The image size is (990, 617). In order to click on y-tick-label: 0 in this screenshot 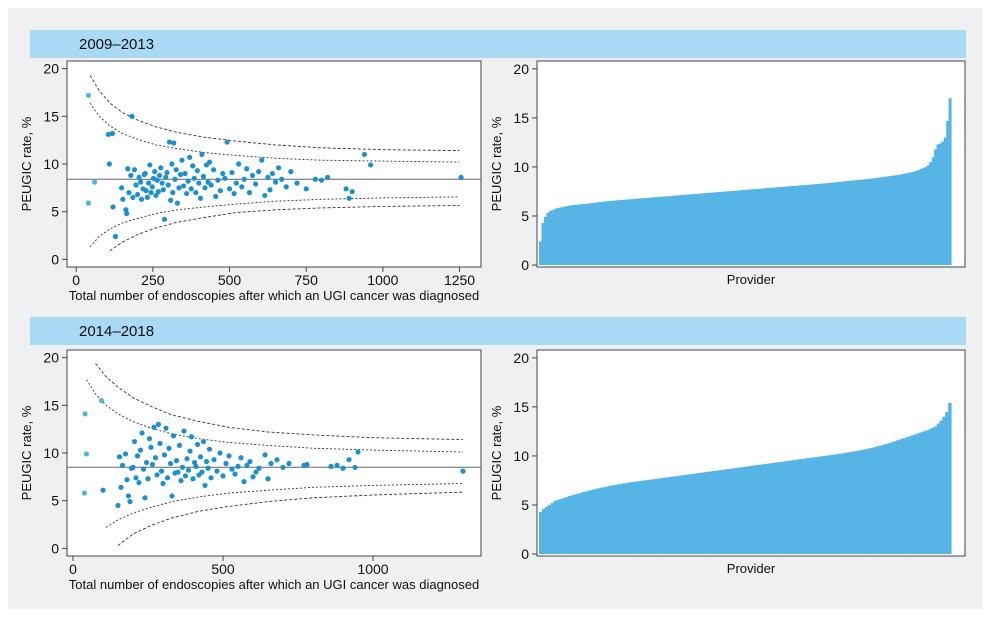, I will do `click(55, 548)`.